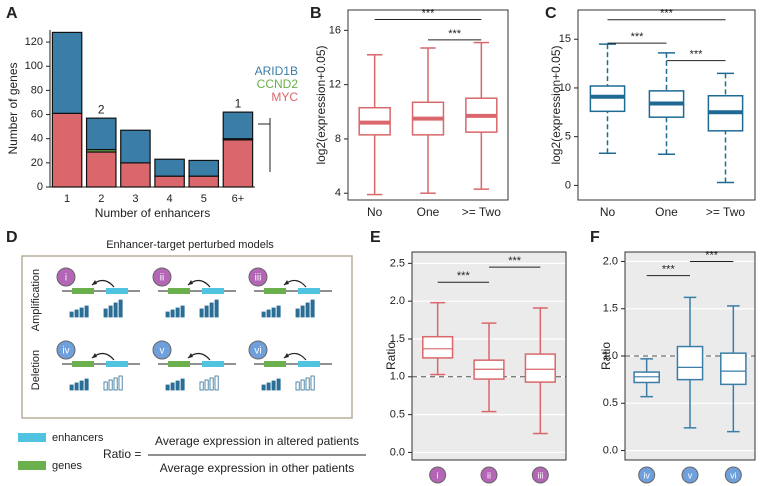  I want to click on panel-letter: E, so click(375, 237).